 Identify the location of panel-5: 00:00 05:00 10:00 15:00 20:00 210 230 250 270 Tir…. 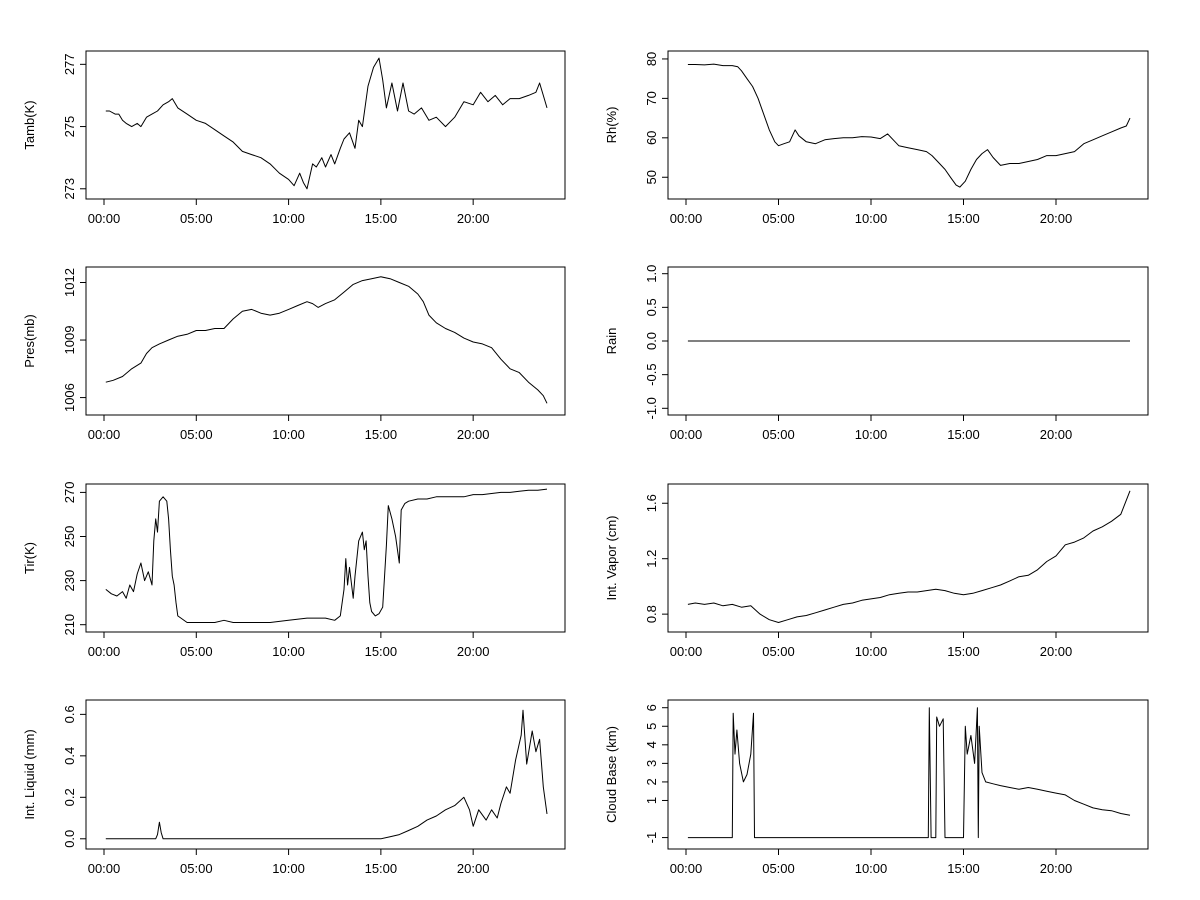
(294, 570).